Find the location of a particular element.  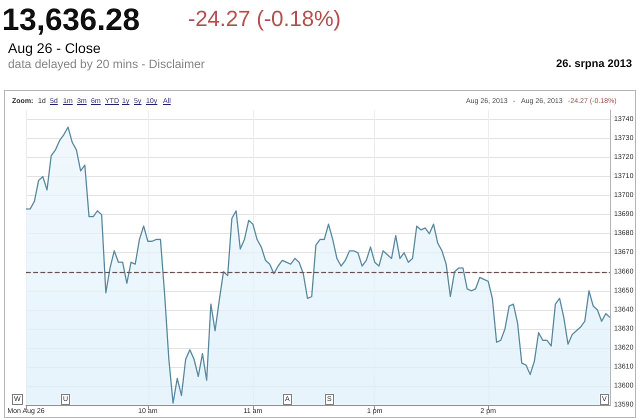

text: data delayed by 20 mins - Disclaimer is located at coordinates (106, 64).